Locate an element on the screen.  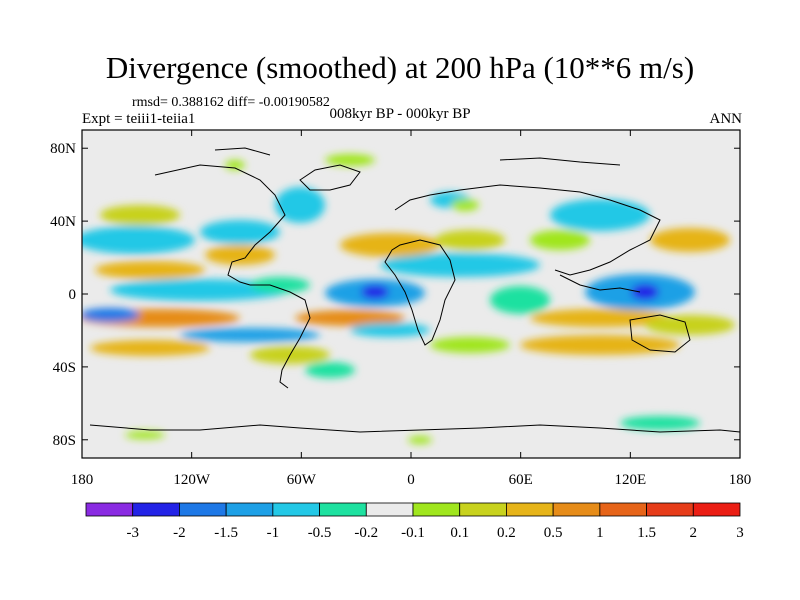
lon-tick-label: 0 is located at coordinates (411, 480).